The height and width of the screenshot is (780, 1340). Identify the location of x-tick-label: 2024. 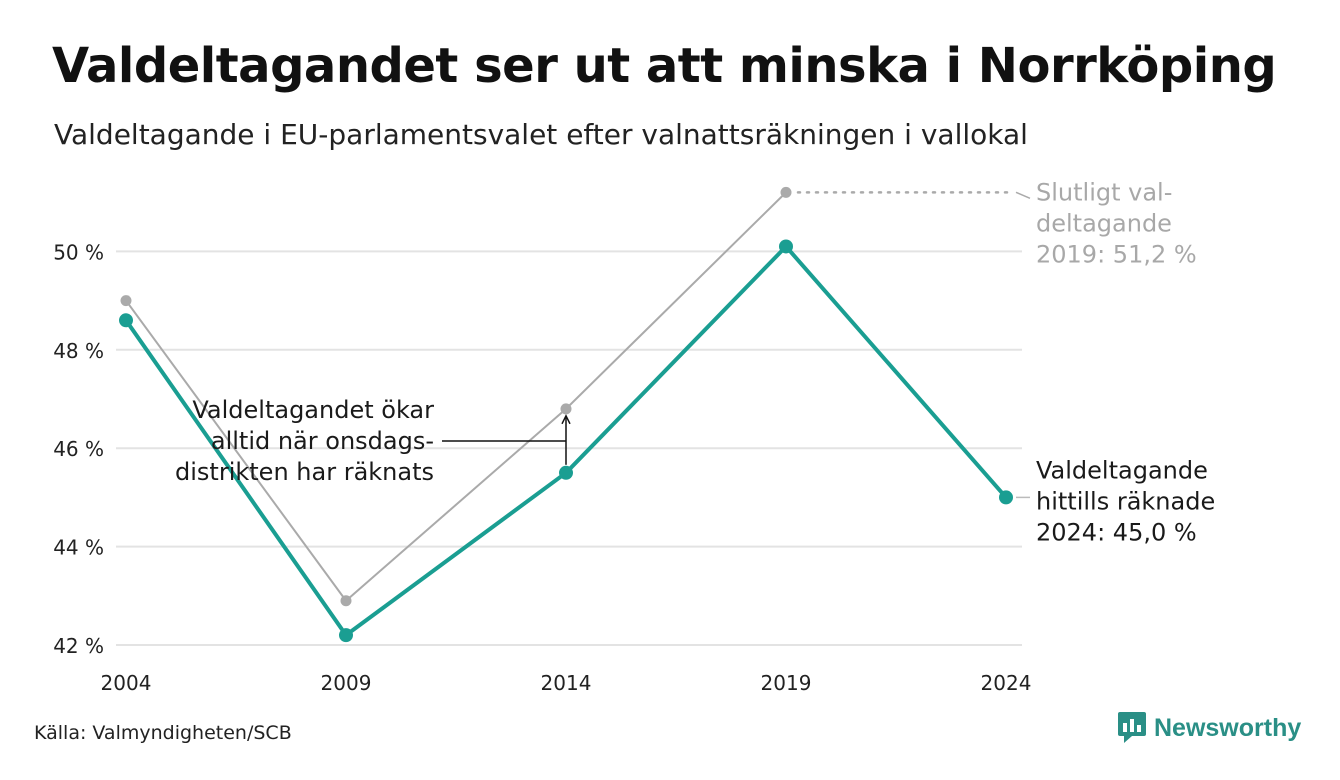
(1006, 683).